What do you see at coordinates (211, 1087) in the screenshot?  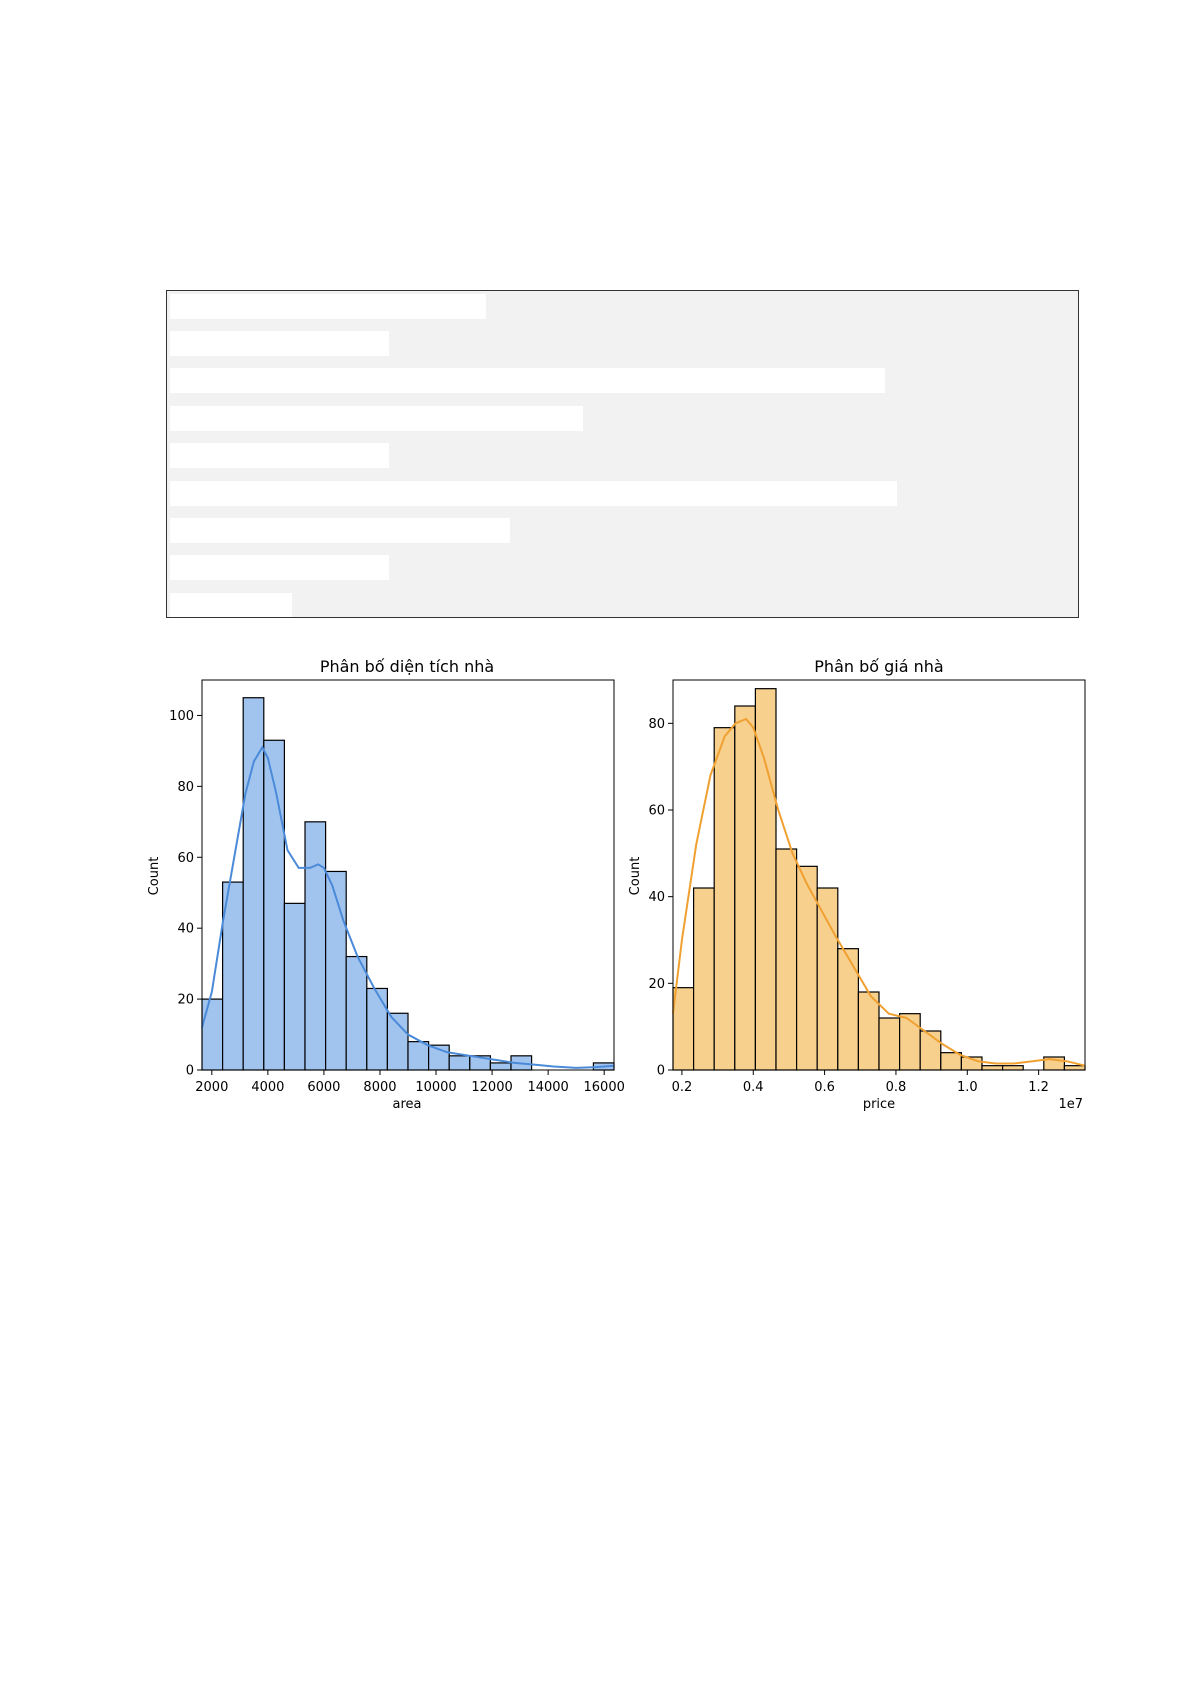 I see `x-tick-label: 2000` at bounding box center [211, 1087].